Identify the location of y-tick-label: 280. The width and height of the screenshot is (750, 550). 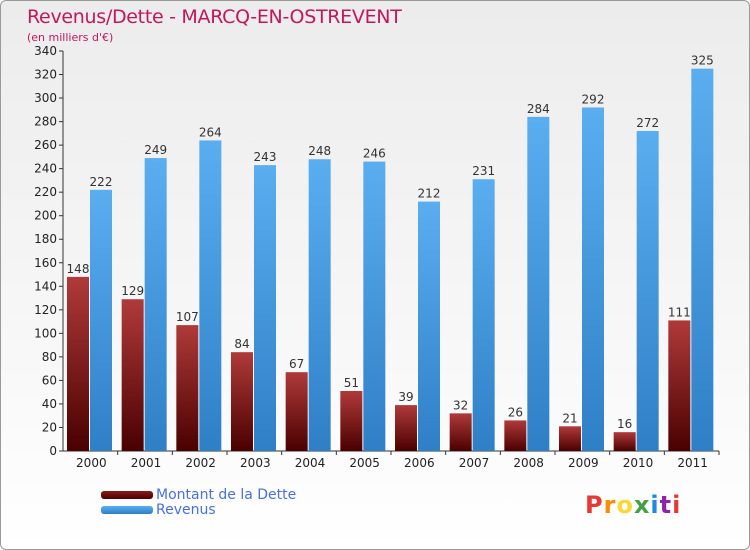
(45, 122).